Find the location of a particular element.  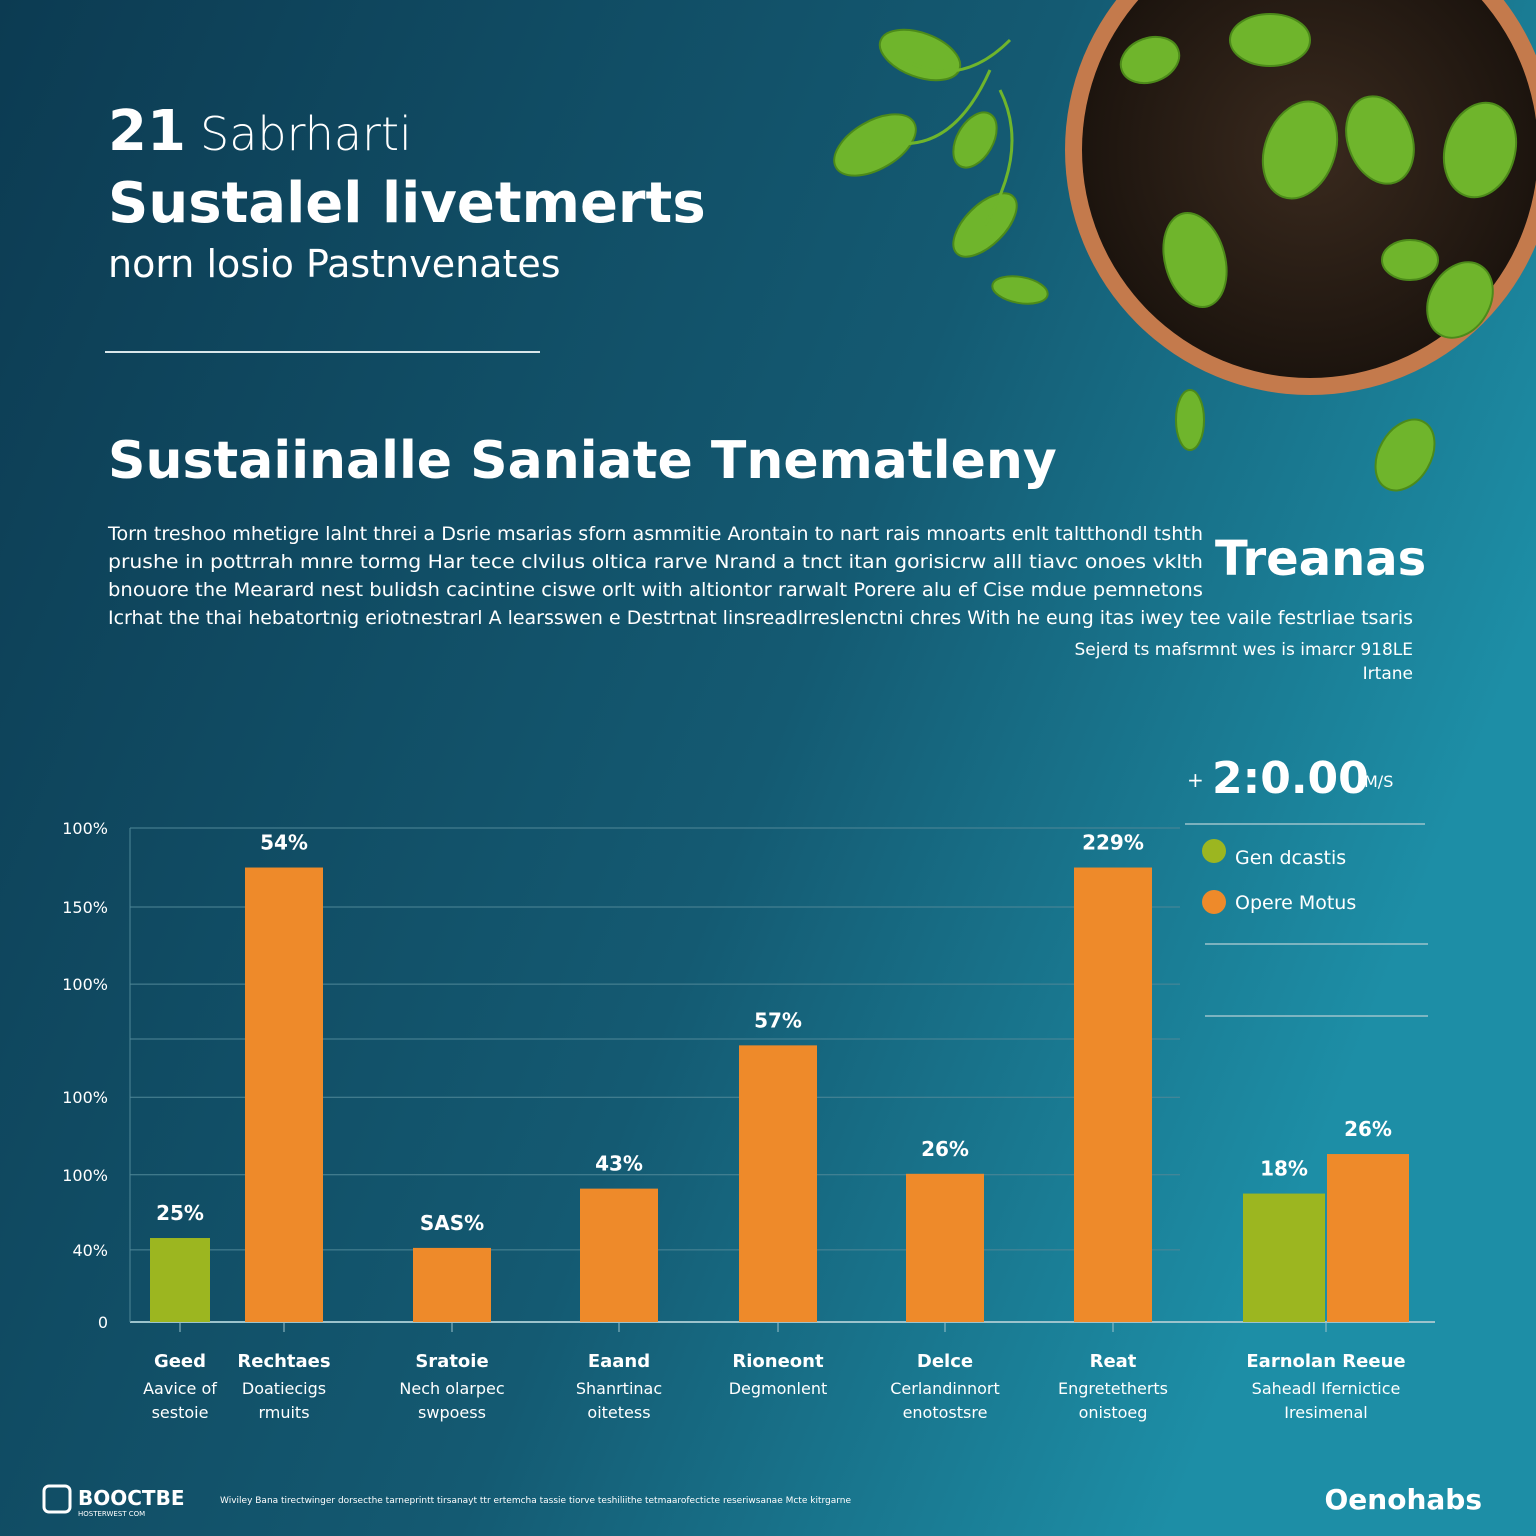

category-detail: Saheadl Ifernictice is located at coordinates (1326, 1388).